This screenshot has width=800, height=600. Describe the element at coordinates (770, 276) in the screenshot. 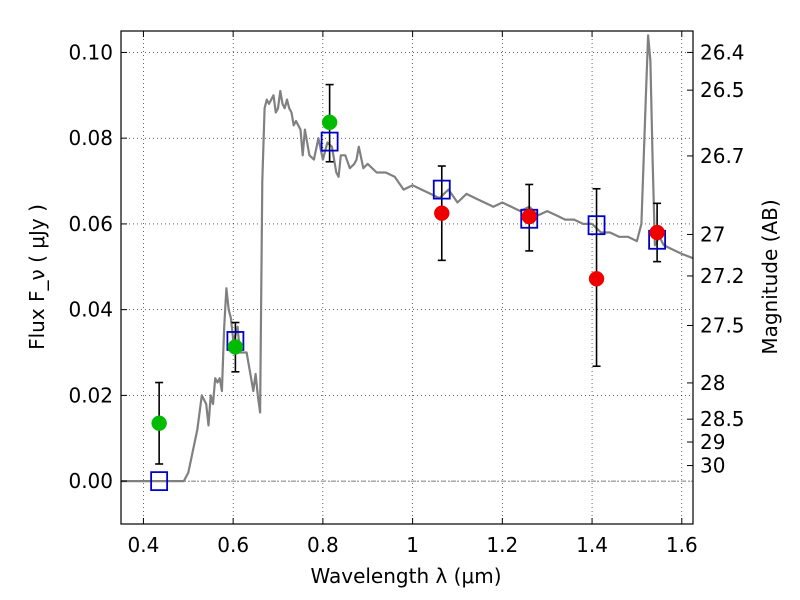

I see `y-axis-right-label: Magnitude (AB)` at that location.